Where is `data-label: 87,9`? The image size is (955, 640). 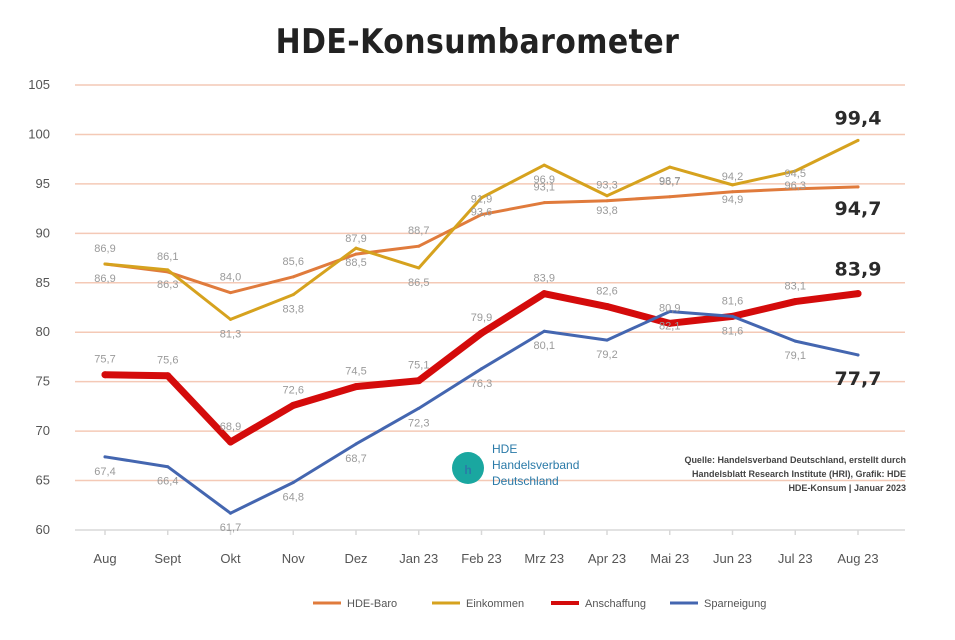 data-label: 87,9 is located at coordinates (355, 239).